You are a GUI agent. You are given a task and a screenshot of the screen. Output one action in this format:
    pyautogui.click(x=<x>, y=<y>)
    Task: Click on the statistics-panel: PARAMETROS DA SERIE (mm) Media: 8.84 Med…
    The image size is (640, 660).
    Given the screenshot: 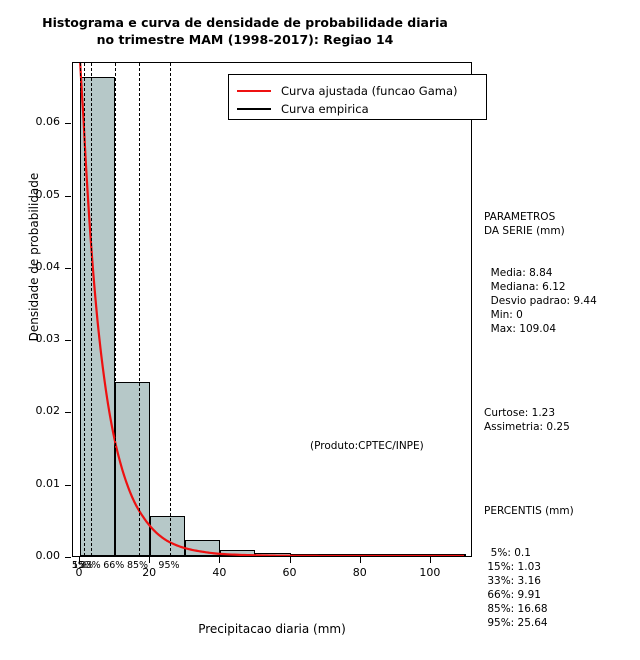 What is the action you would take?
    pyautogui.click(x=540, y=420)
    